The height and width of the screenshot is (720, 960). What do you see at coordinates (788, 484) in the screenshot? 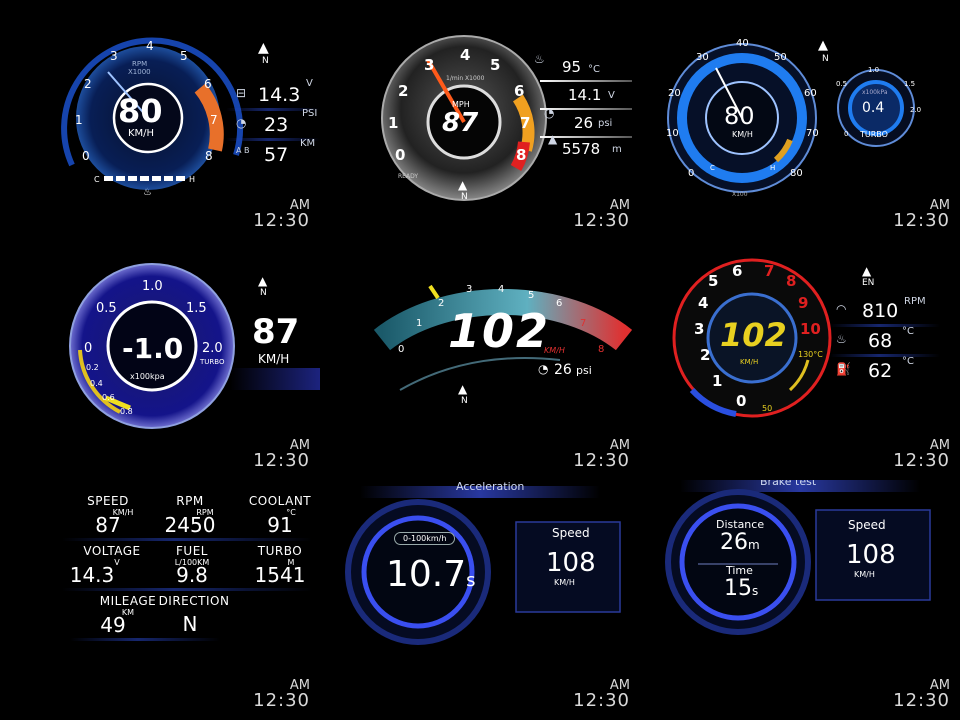
I see `test-header: Brake test` at bounding box center [788, 484].